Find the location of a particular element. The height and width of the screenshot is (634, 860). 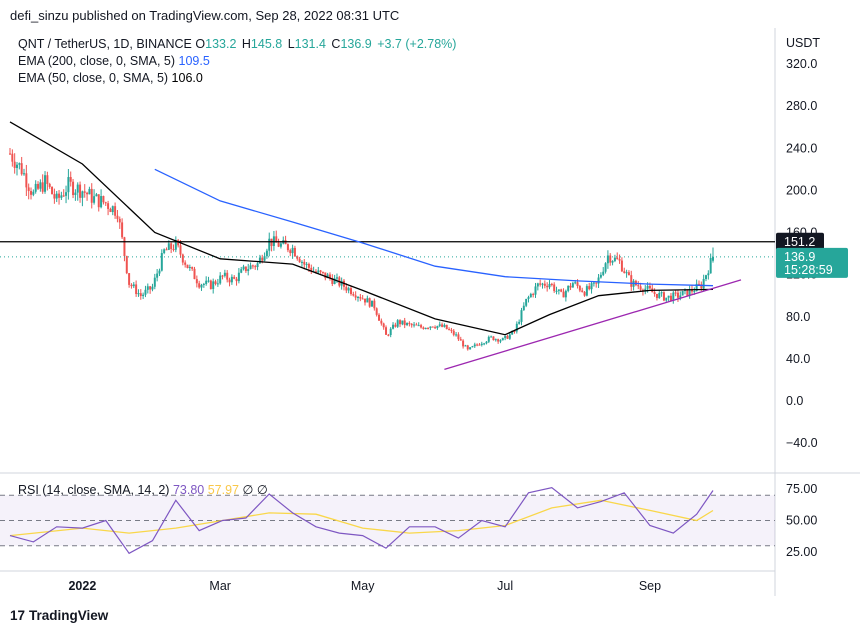

tradingview-logo-text: TradingView is located at coordinates (69, 615).